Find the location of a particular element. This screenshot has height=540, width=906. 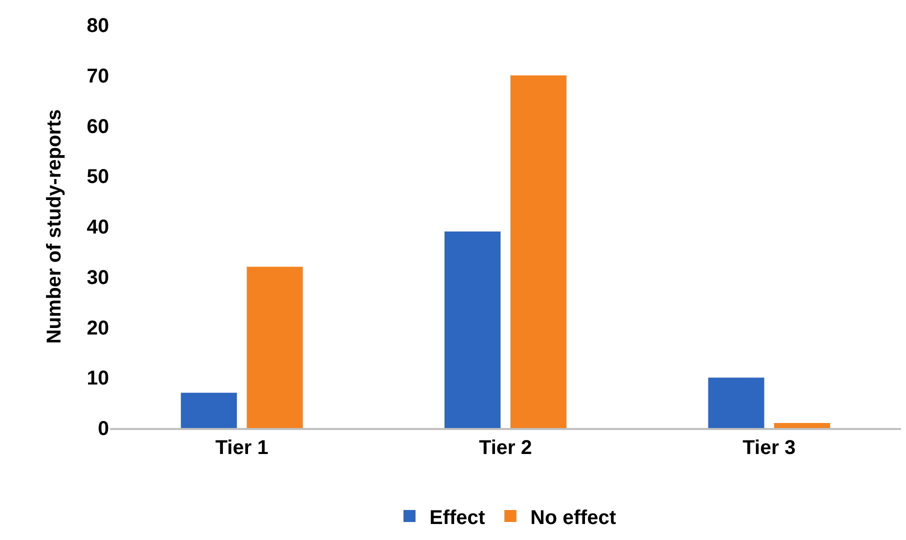

x-tick-label: Tier 3 is located at coordinates (769, 447).